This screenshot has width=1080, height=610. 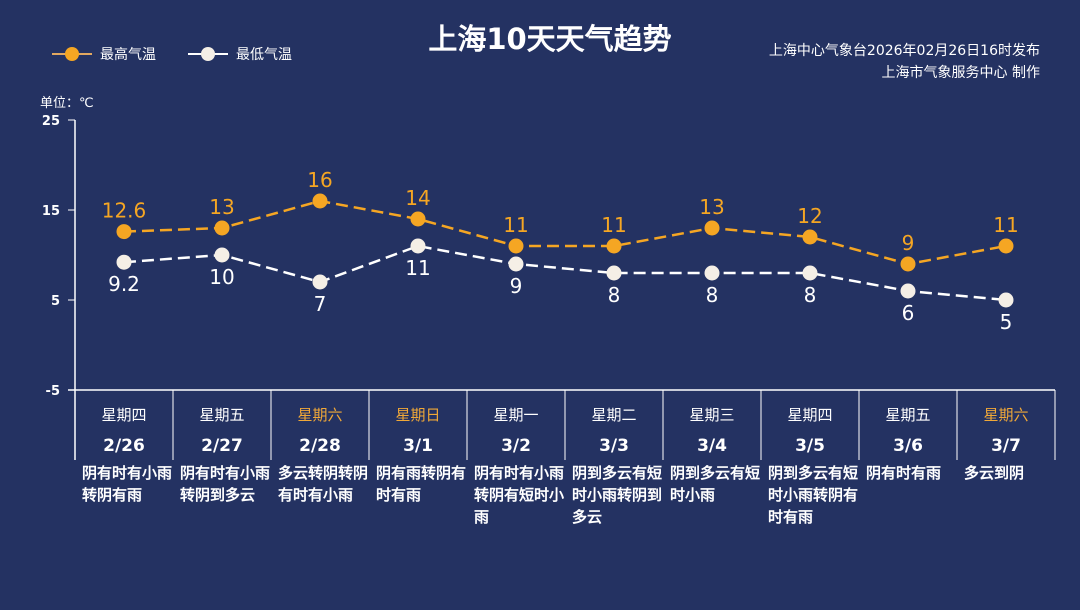 I want to click on date-label: 3/5, so click(x=810, y=446).